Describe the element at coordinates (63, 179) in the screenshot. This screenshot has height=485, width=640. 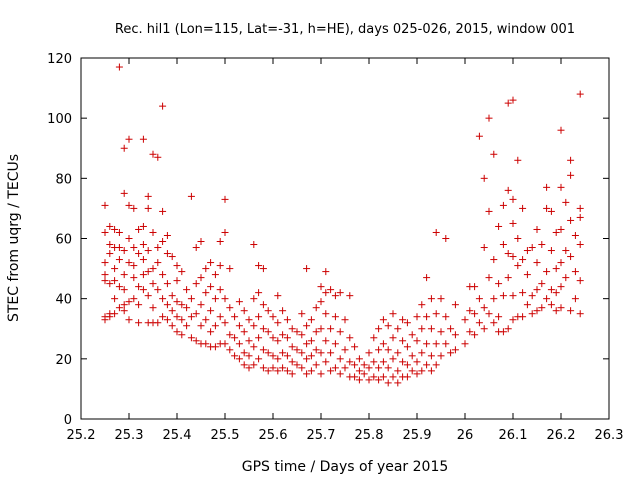
I see `y-tick-label: 80` at that location.